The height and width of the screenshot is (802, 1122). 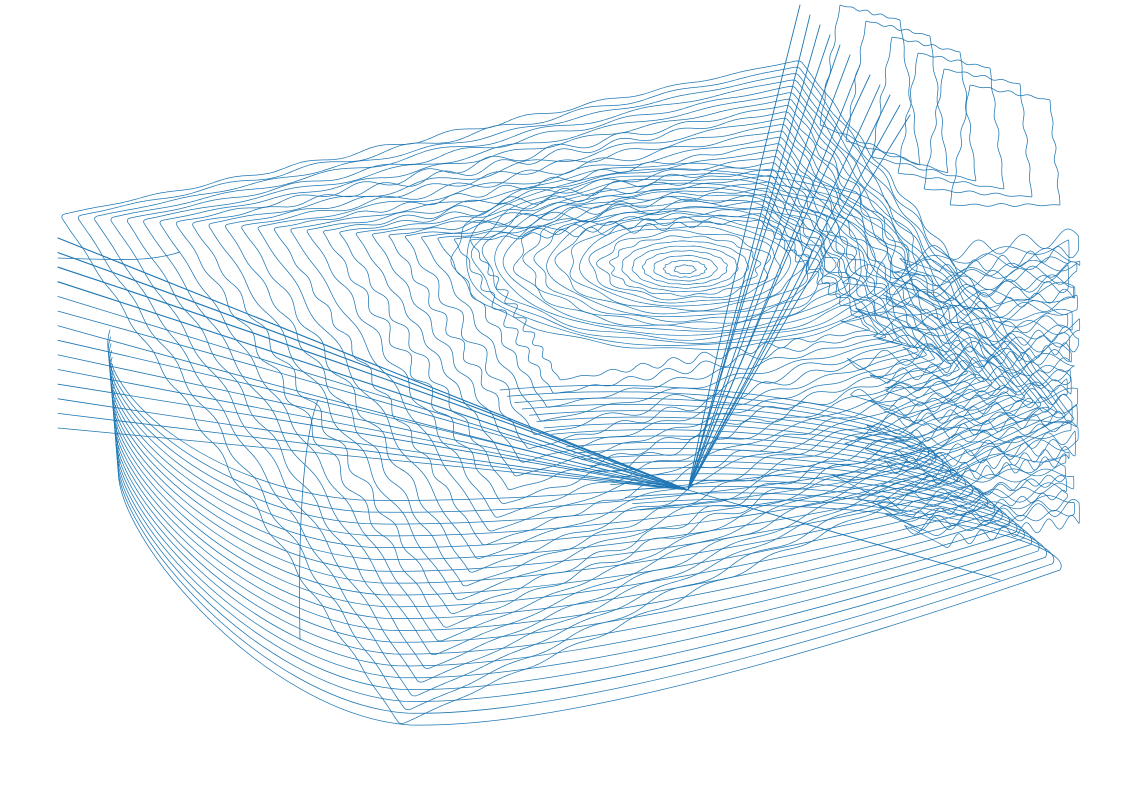 I want to click on left-stroke, so click(x=119, y=256).